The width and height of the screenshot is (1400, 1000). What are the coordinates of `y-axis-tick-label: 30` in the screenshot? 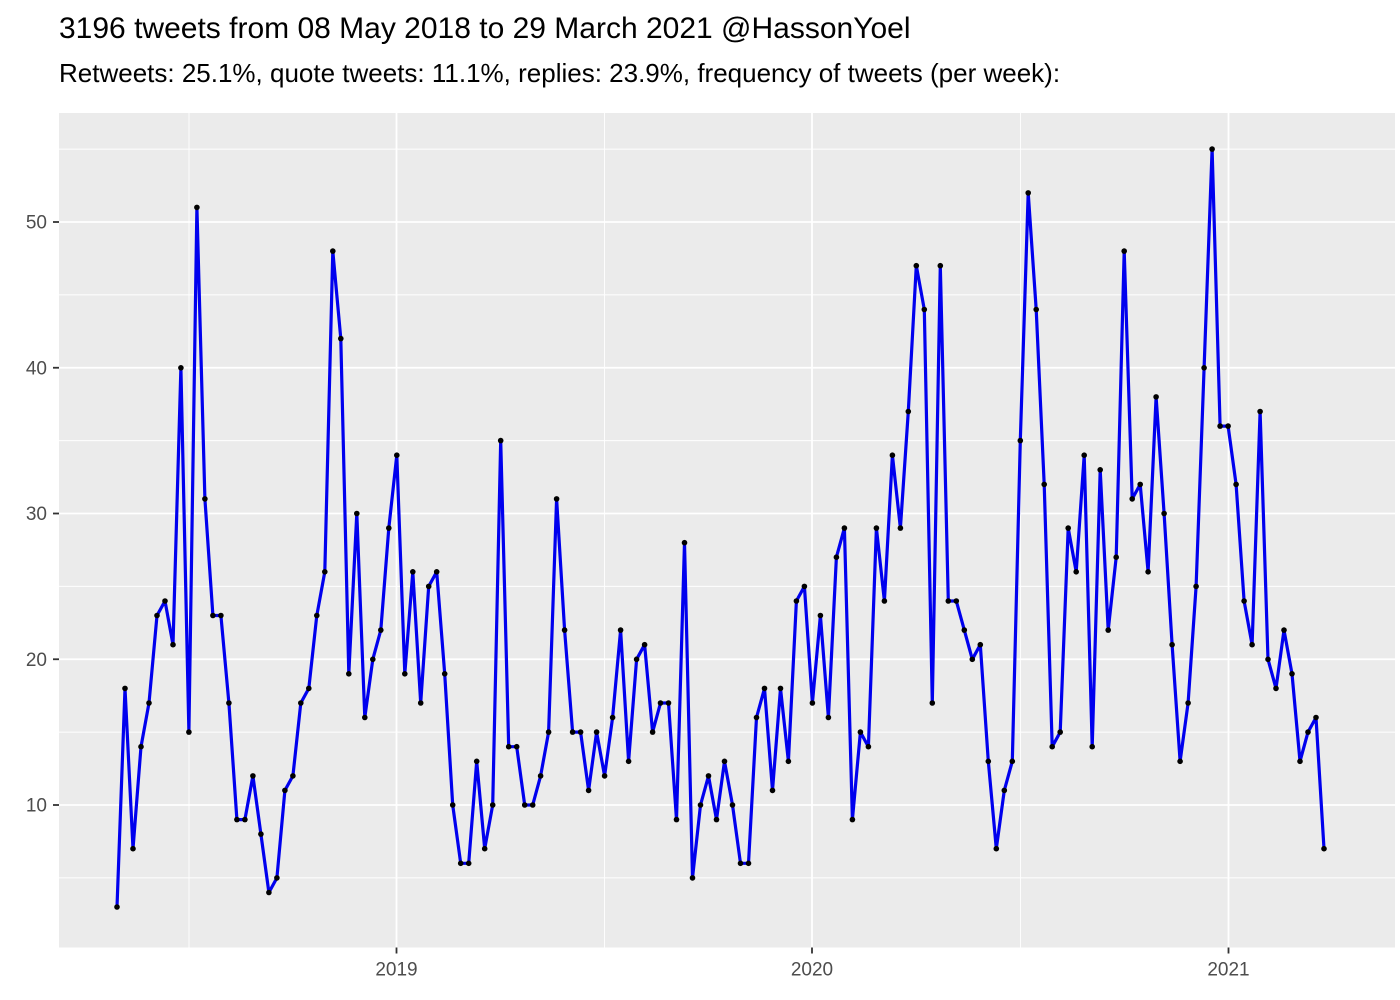 It's located at (36, 514).